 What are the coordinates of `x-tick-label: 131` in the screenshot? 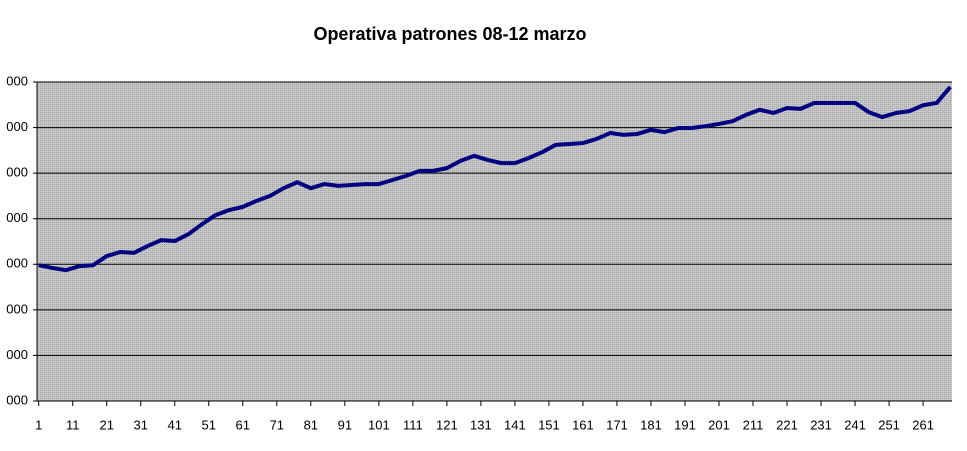 It's located at (481, 424).